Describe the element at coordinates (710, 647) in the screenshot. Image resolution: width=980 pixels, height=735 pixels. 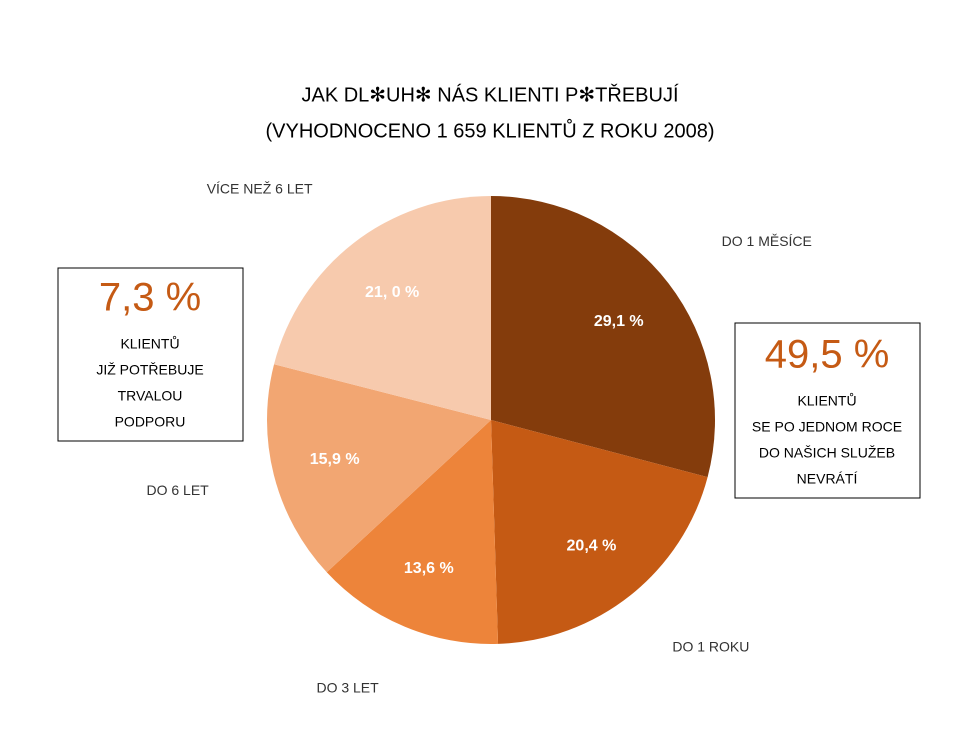
I see `category-label: DO 1 ROKU` at that location.